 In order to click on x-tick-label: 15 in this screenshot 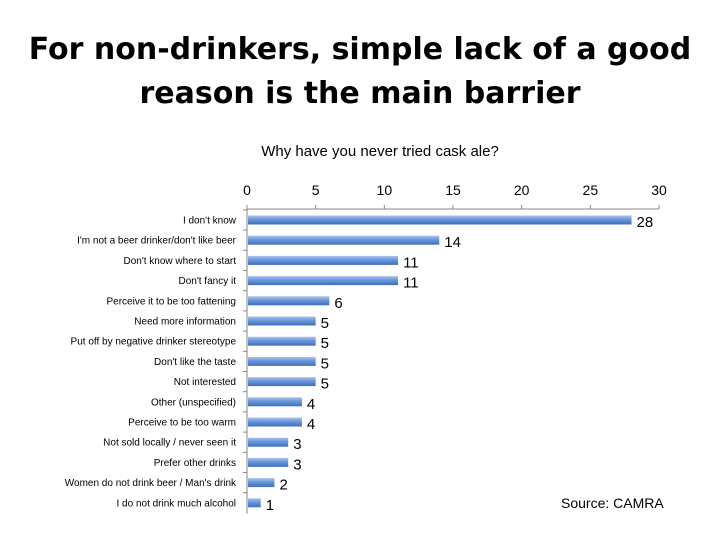, I will do `click(453, 190)`.